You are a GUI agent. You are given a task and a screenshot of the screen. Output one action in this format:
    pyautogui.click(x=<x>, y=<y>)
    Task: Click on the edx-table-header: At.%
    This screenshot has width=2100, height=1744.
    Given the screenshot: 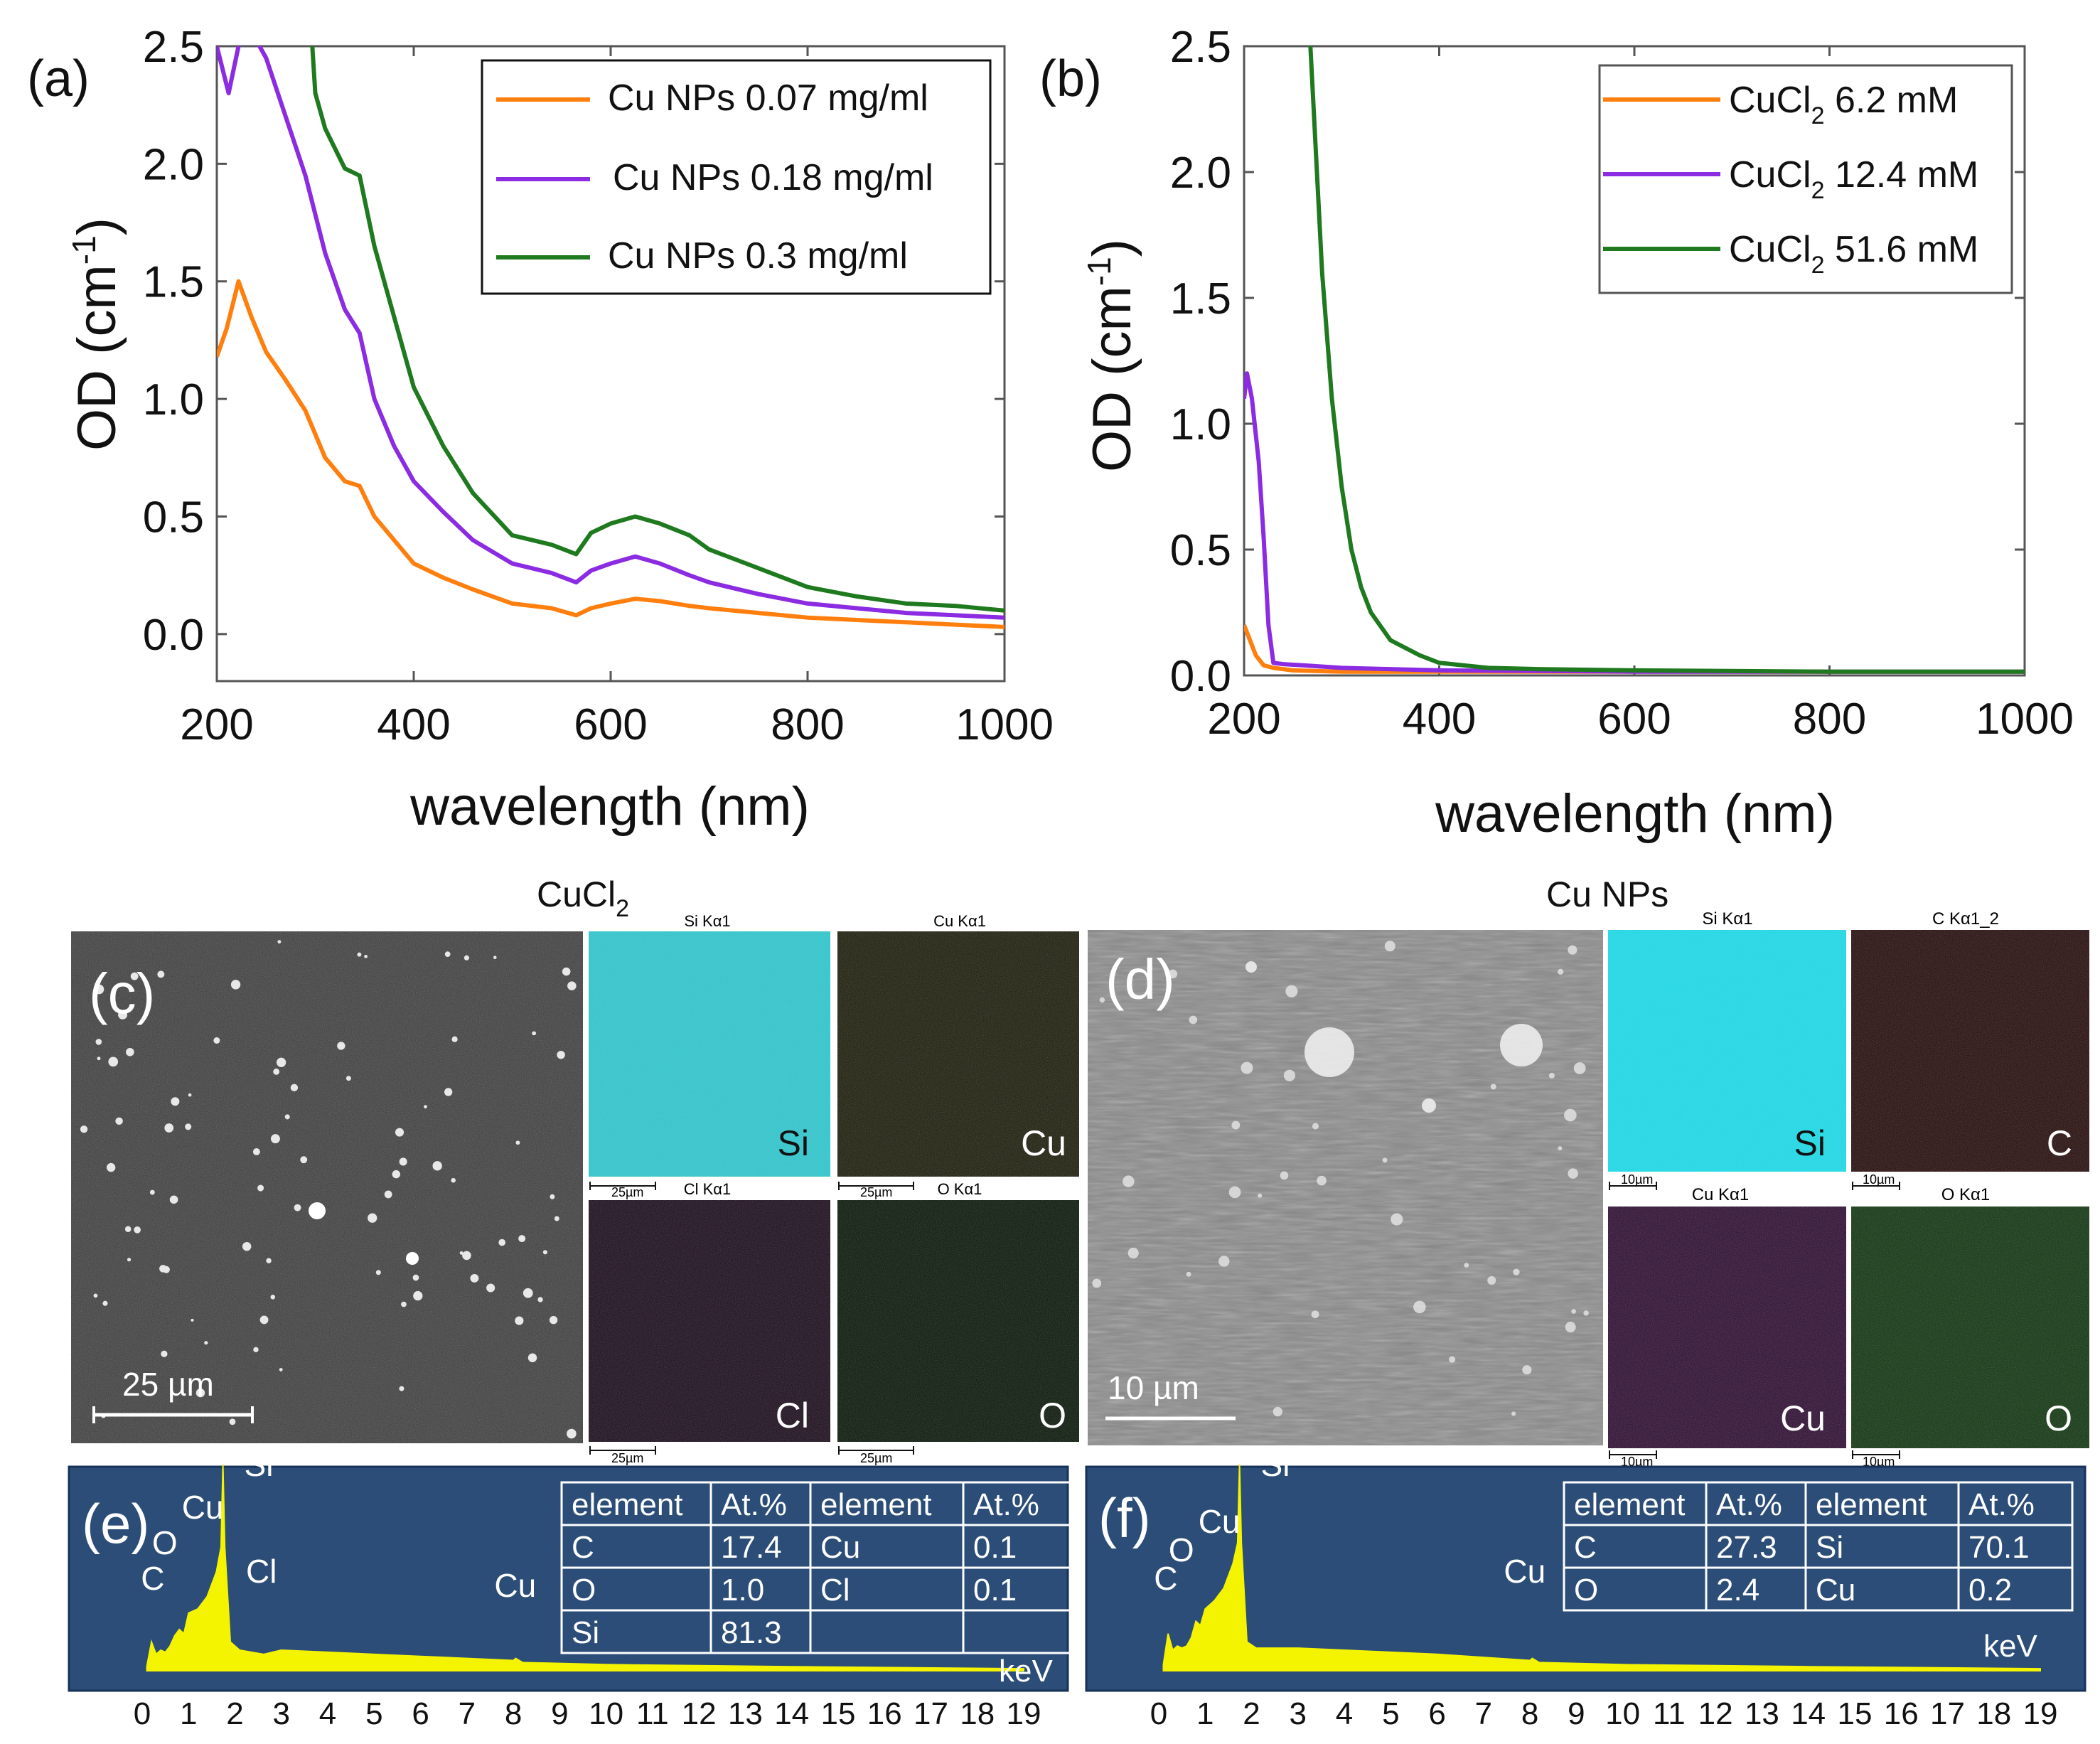 What is the action you would take?
    pyautogui.click(x=2002, y=1504)
    